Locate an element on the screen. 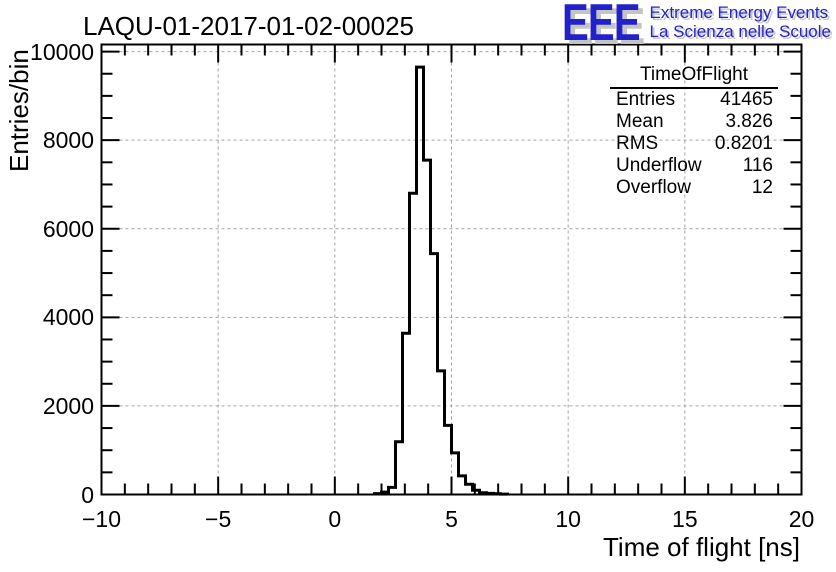 The image size is (836, 572). stat-label: Underflow is located at coordinates (659, 165).